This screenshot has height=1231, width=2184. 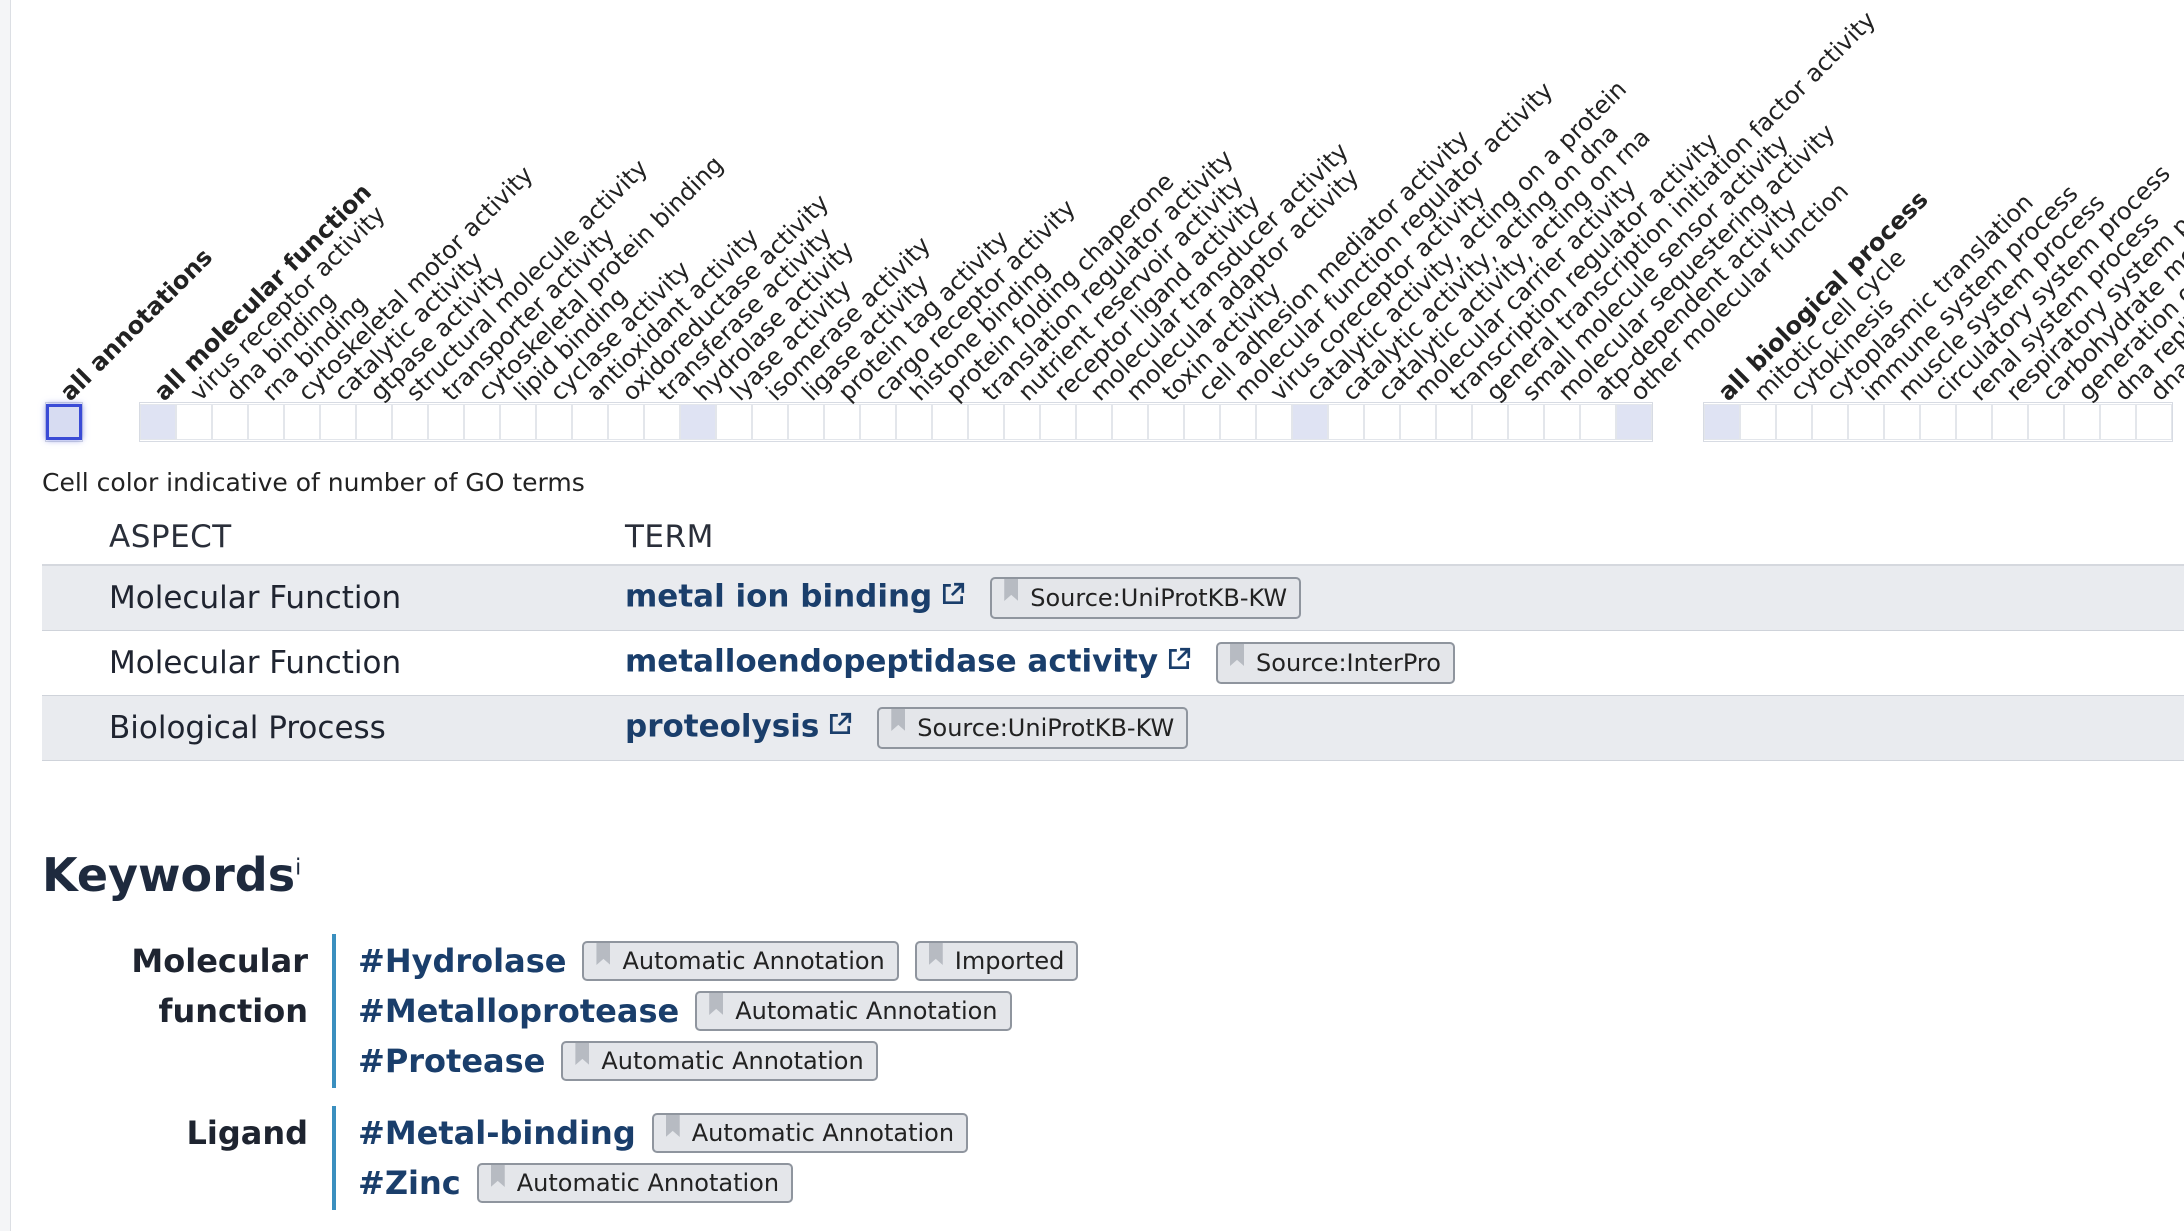 I want to click on term-cell: metal ion binding Source:UniProtKB-KW, so click(x=1404, y=598).